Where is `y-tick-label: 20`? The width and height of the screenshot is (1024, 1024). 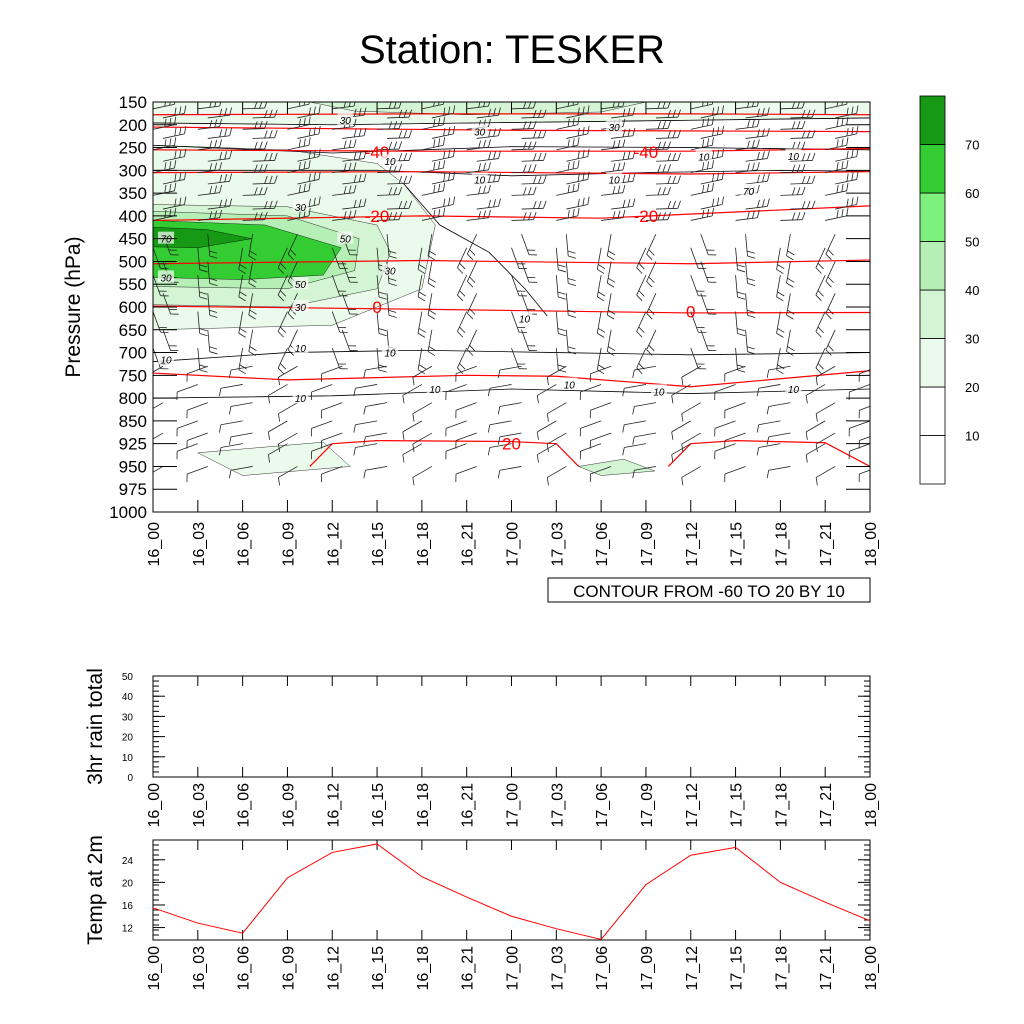 y-tick-label: 20 is located at coordinates (128, 883).